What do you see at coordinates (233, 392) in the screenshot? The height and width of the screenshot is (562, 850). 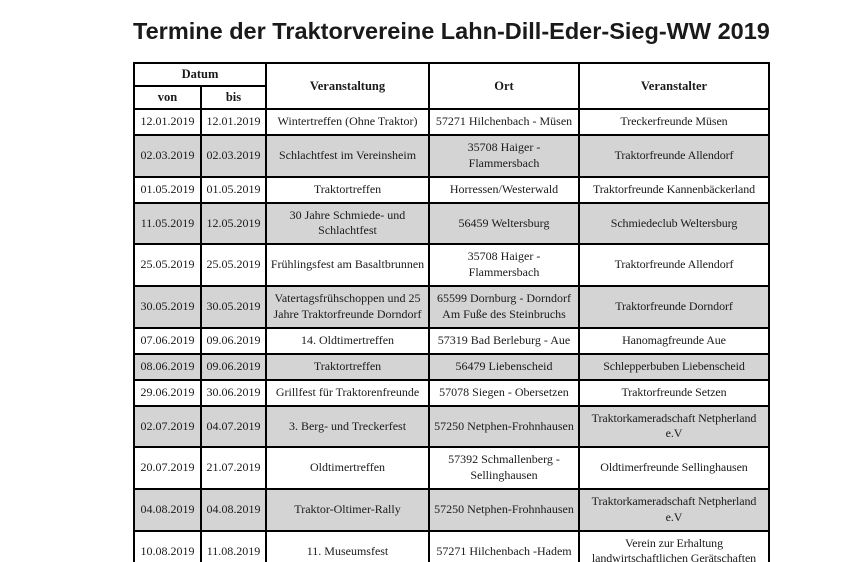 I see `cell-bis: 30.06.2019` at bounding box center [233, 392].